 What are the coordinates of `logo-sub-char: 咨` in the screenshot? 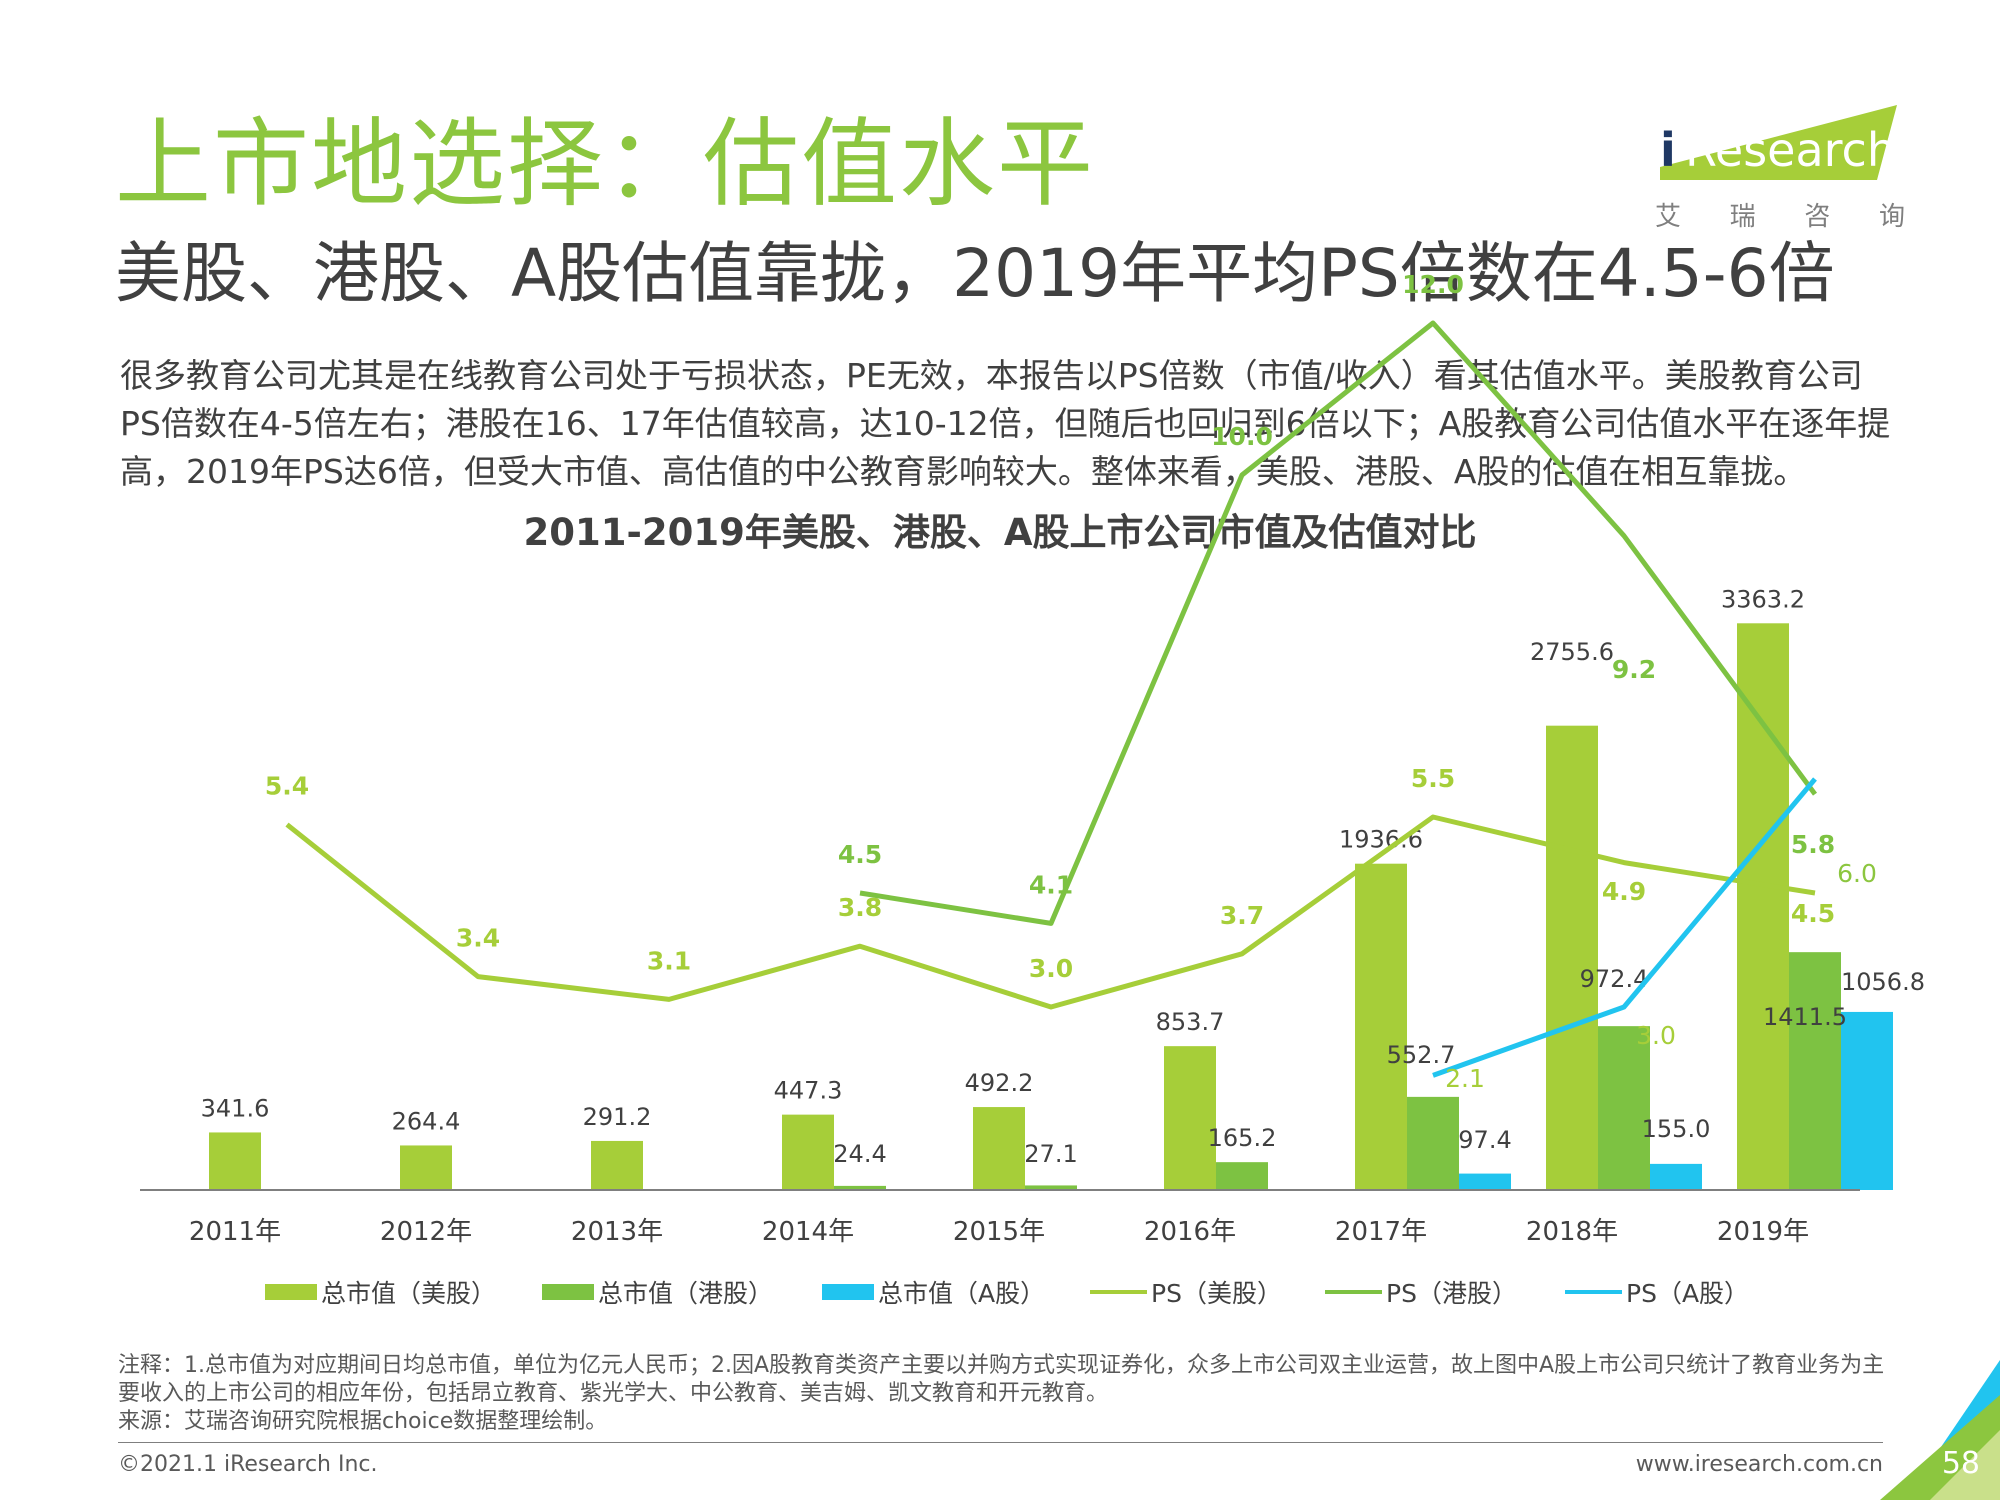 It's located at (1817, 217).